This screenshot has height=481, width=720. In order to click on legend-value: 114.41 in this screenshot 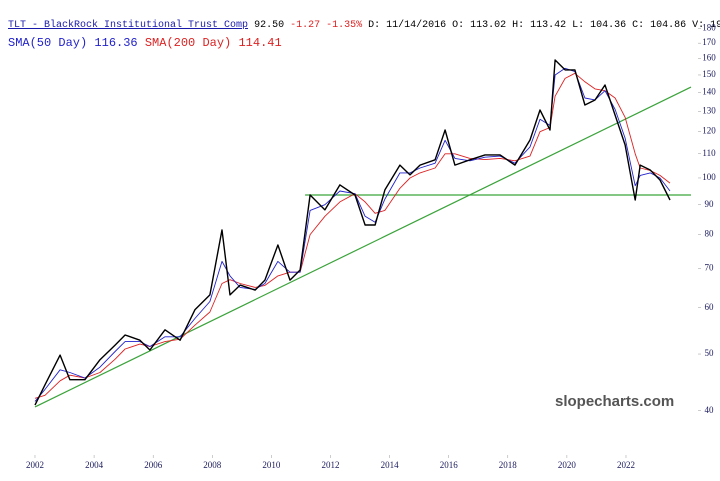, I will do `click(259, 43)`.